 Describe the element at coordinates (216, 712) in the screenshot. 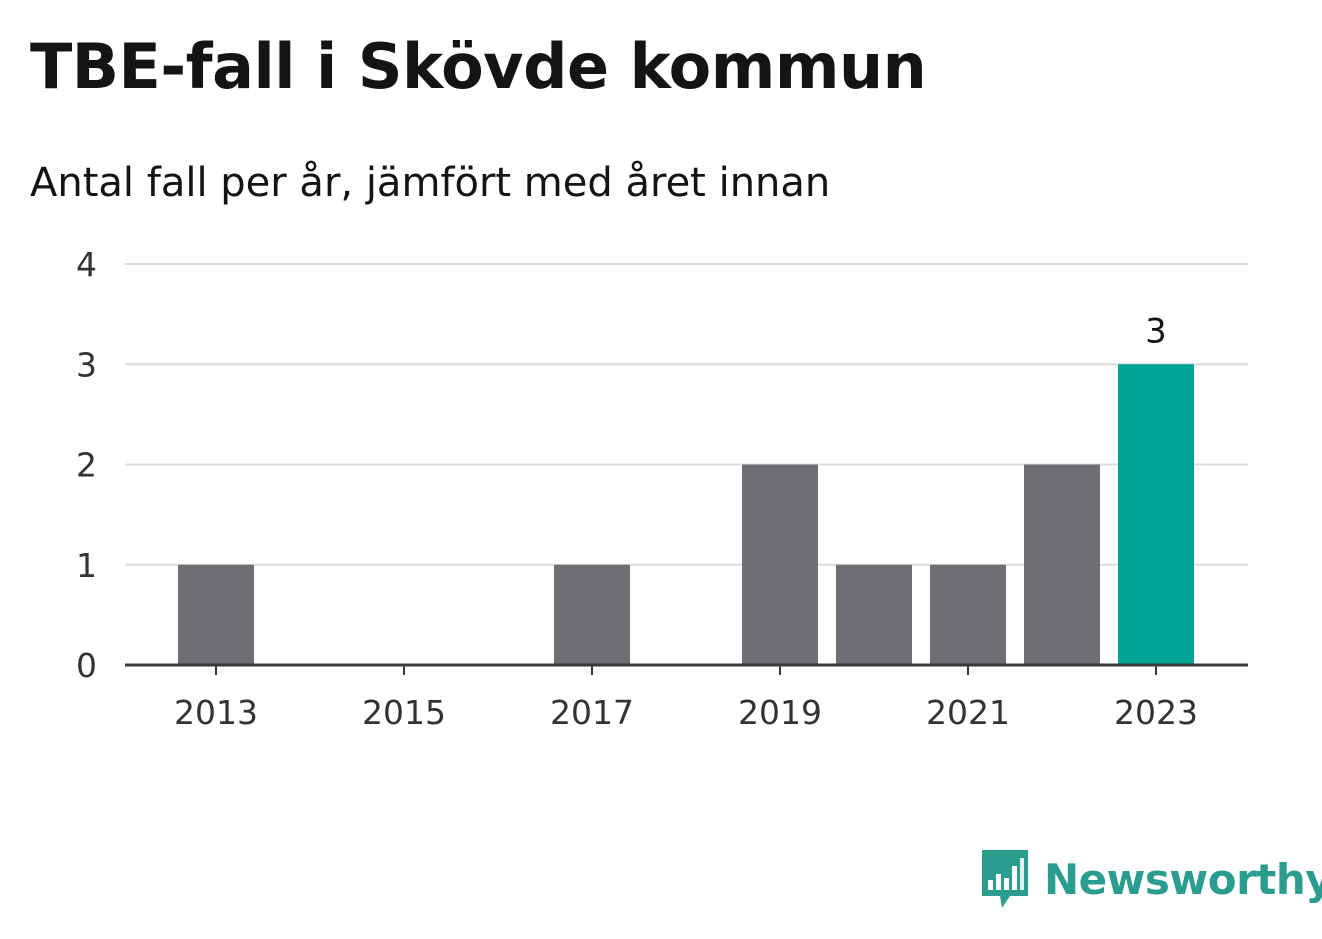

I see `x-tick-label: 2013` at that location.